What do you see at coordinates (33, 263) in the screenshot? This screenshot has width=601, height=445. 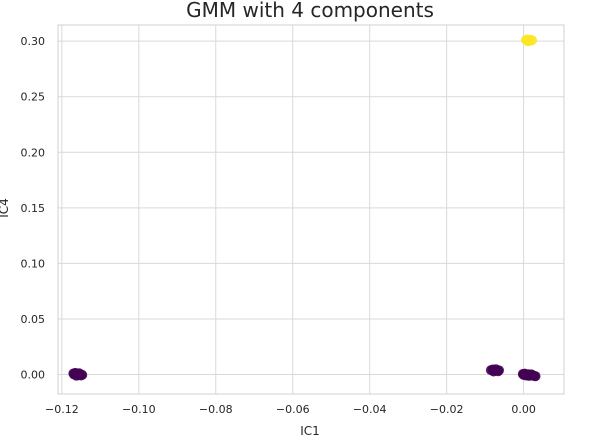 I see `y-tick-label: 0.10` at bounding box center [33, 263].